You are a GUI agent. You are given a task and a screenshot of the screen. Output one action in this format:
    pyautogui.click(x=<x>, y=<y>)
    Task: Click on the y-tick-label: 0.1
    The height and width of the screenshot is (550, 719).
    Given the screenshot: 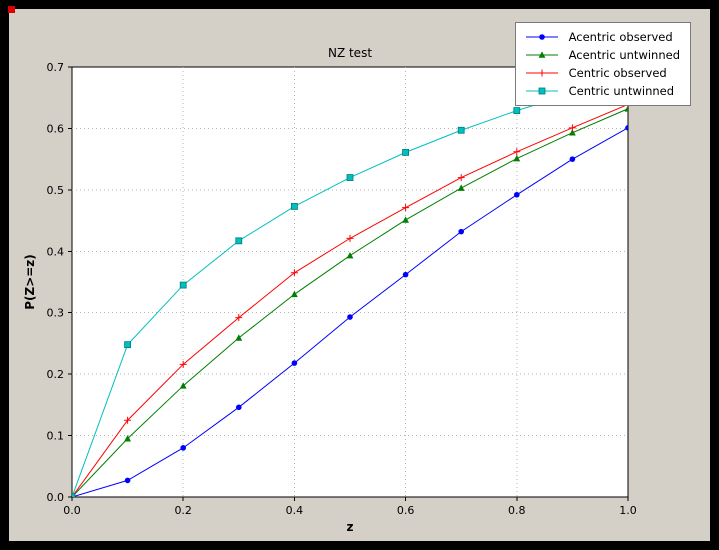 What is the action you would take?
    pyautogui.click(x=56, y=436)
    